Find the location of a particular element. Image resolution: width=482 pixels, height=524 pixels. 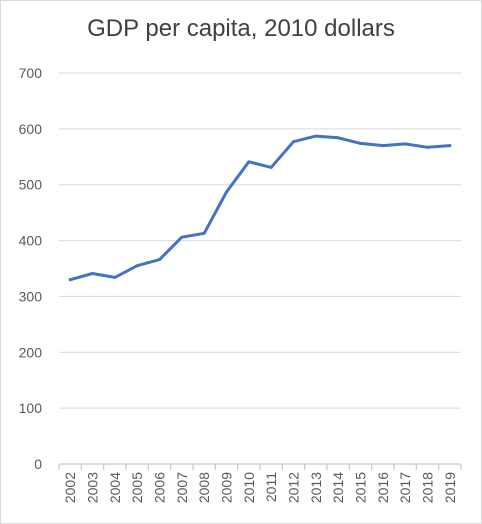

x-tick-label: 2011 is located at coordinates (271, 487).